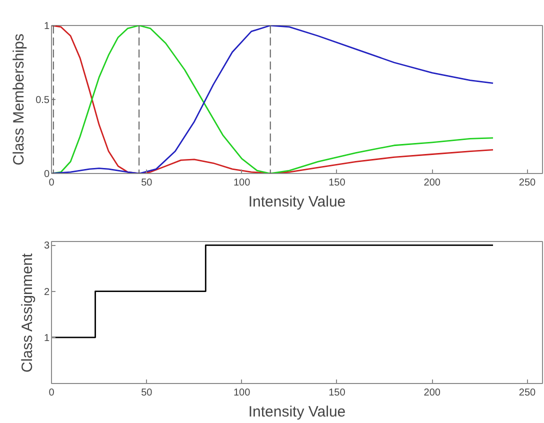 The width and height of the screenshot is (544, 423). Describe the element at coordinates (47, 174) in the screenshot. I see `y-tick-label: 0` at that location.